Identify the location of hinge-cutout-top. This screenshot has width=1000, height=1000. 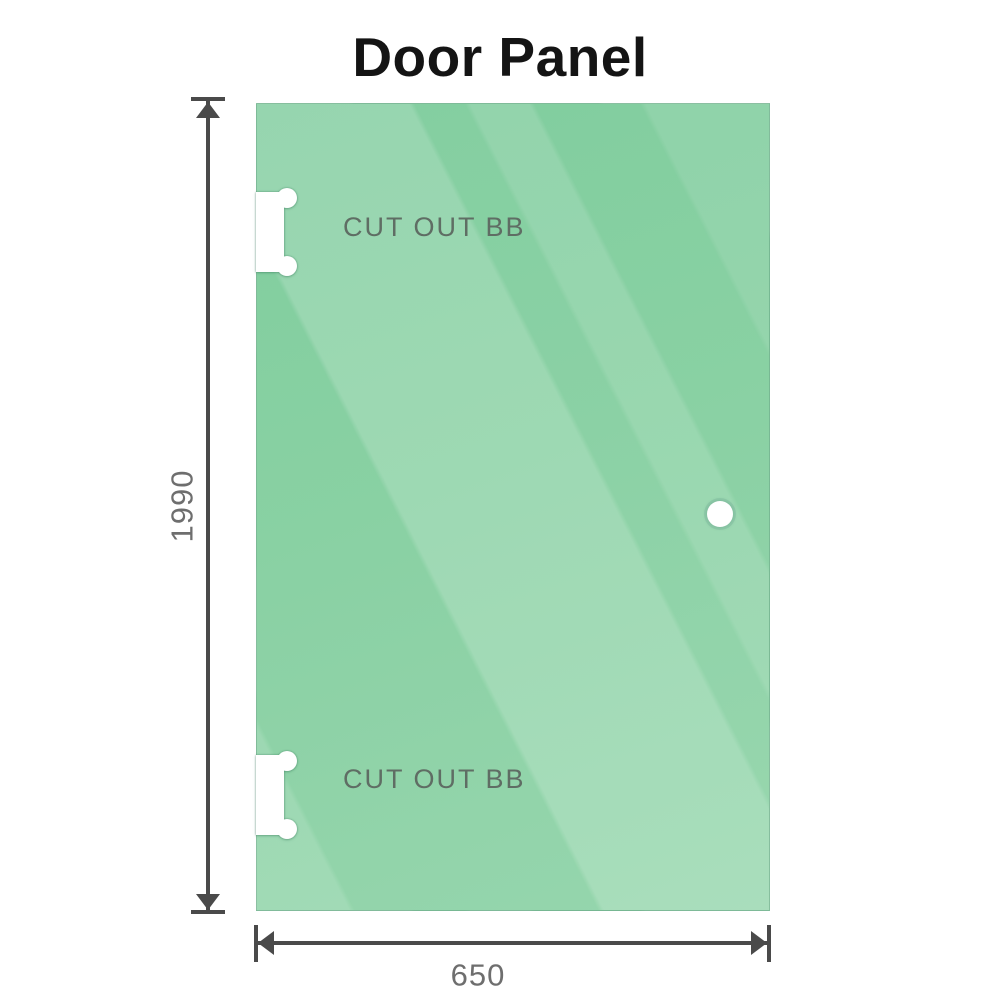
(280, 233).